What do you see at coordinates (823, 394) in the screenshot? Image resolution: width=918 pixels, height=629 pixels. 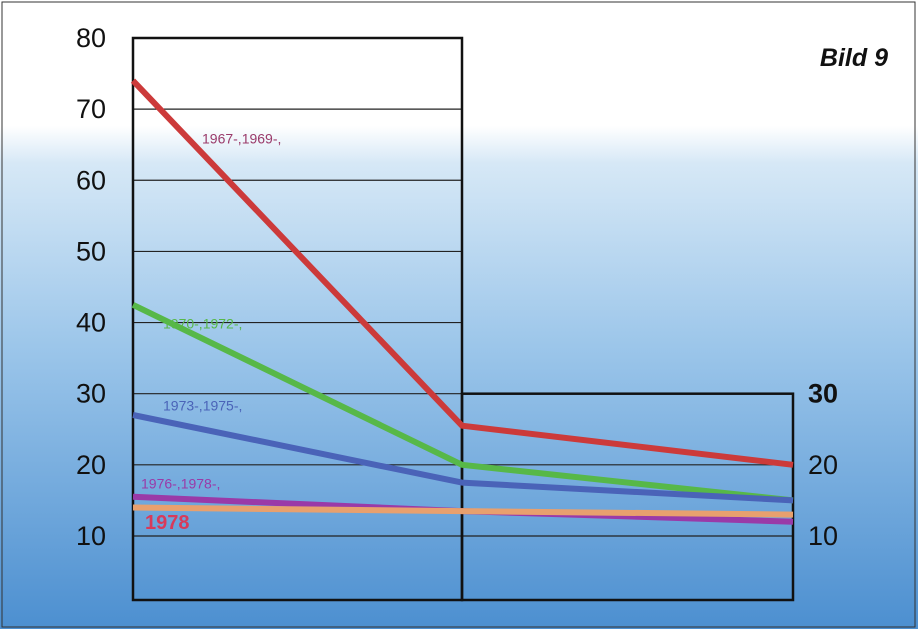 I see `right-tick-label: 30` at bounding box center [823, 394].